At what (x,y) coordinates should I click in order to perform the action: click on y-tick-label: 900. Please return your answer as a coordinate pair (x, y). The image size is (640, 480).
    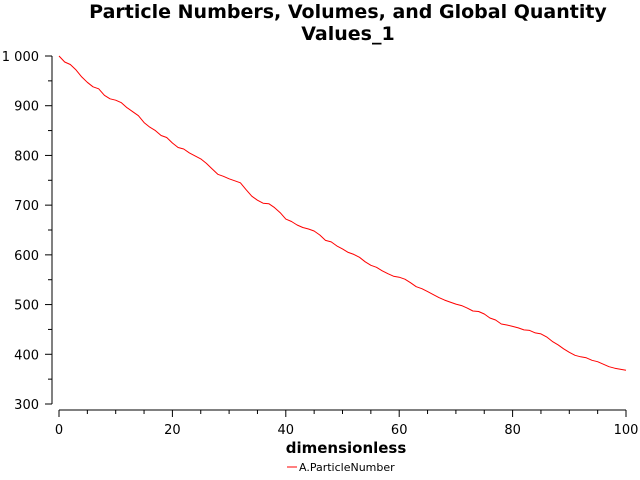
    Looking at the image, I should click on (26, 107).